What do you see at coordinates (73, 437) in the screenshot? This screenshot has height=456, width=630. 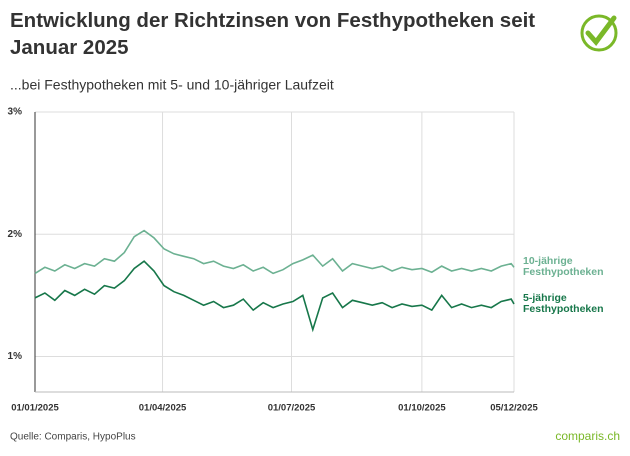 I see `source: Quelle: Comparis, HypoPlus` at bounding box center [73, 437].